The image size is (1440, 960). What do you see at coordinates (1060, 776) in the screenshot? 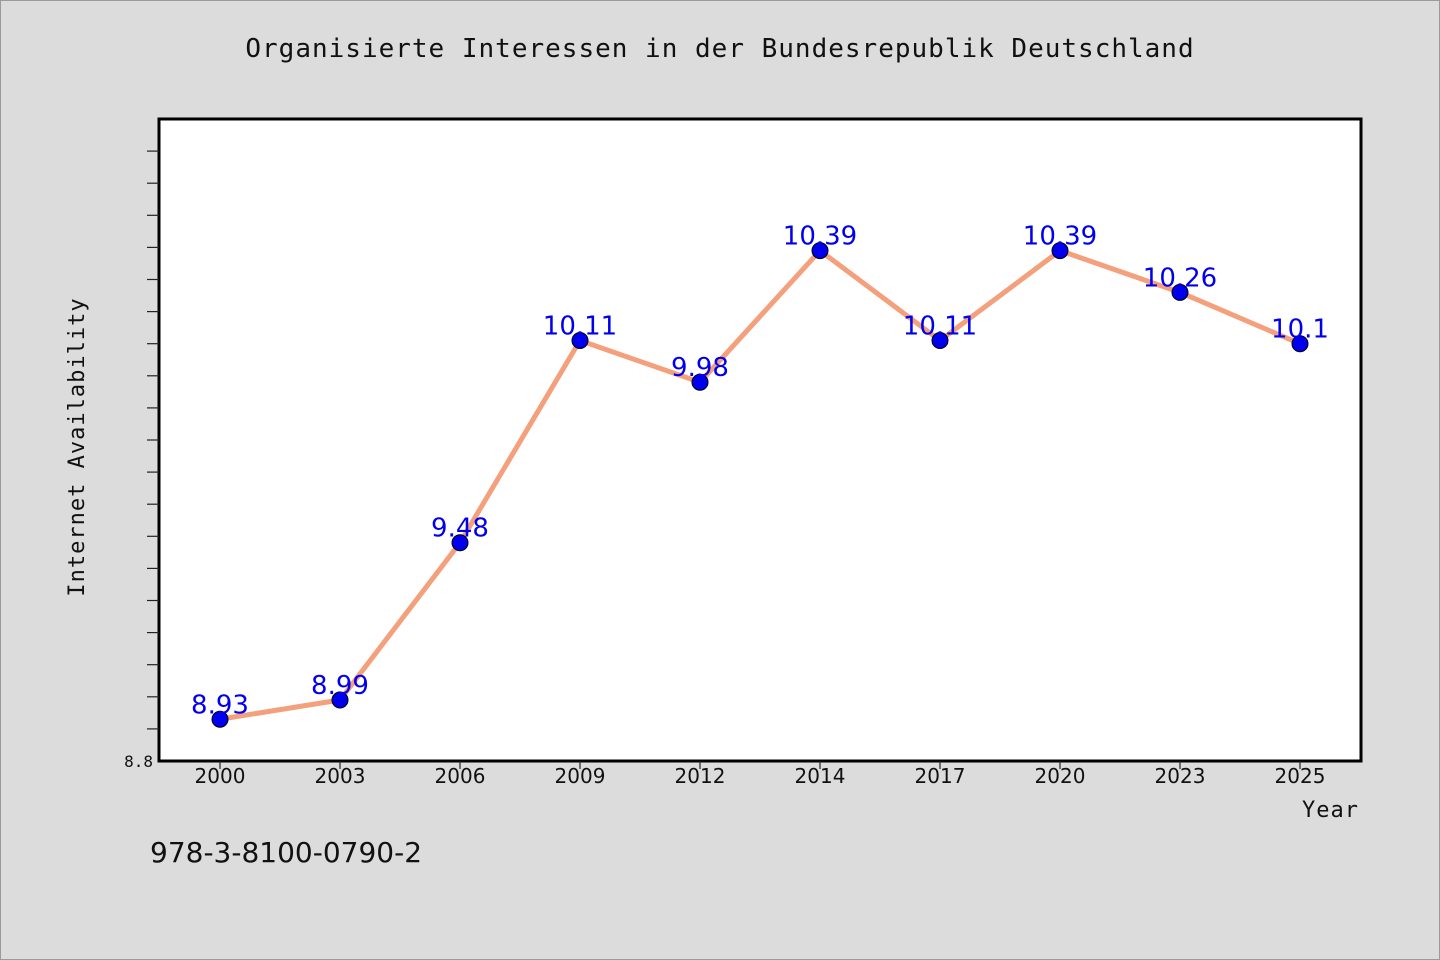
I see `x-tick-label: 2020` at bounding box center [1060, 776].